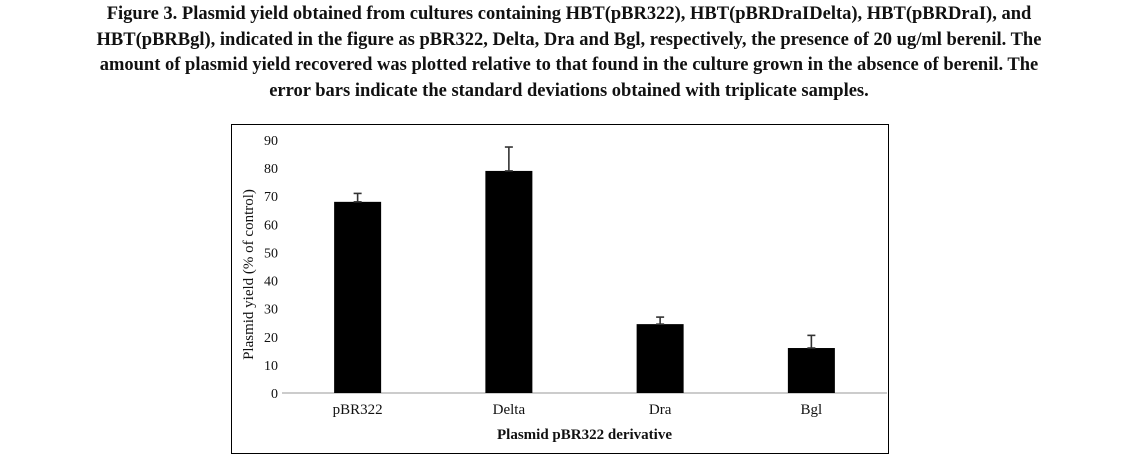 This screenshot has height=465, width=1138. What do you see at coordinates (271, 282) in the screenshot?
I see `y-tick-label: 40` at bounding box center [271, 282].